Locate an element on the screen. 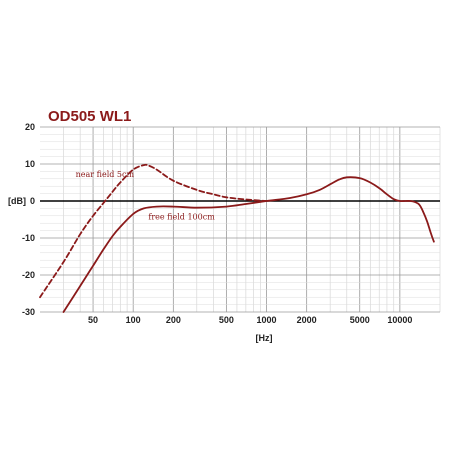 This screenshot has height=450, width=450. y-tick-label: 0 is located at coordinates (32, 201).